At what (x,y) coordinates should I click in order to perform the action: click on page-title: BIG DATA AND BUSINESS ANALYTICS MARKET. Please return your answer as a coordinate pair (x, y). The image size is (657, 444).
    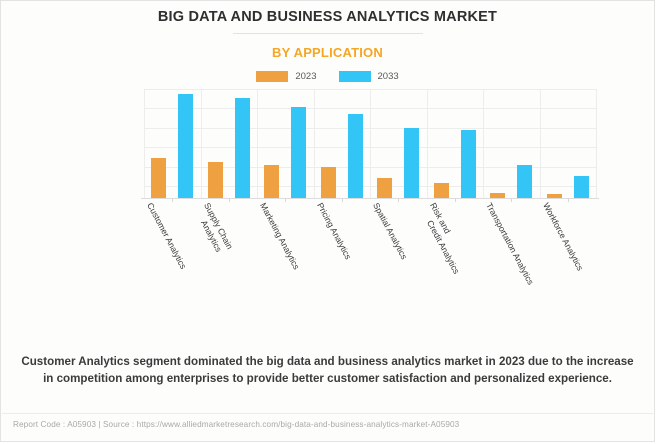
    Looking at the image, I should click on (327, 17).